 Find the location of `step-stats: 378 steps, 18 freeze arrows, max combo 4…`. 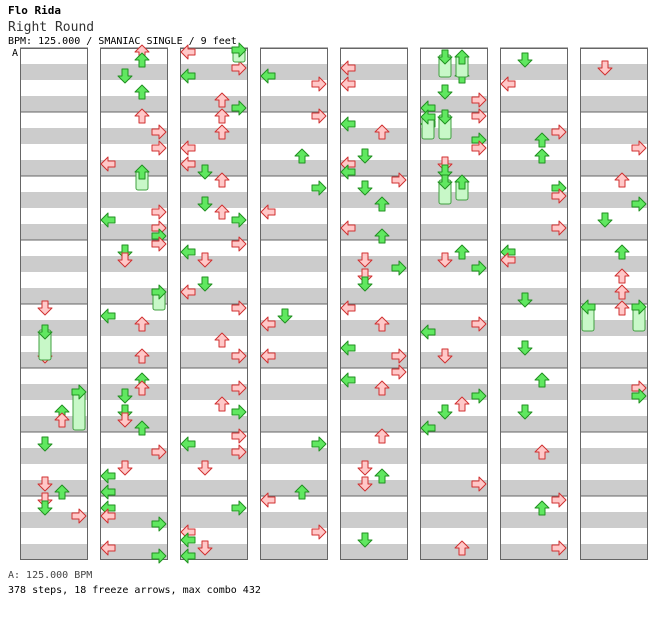

step-stats: 378 steps, 18 freeze arrows, max combo 4… is located at coordinates (134, 590).